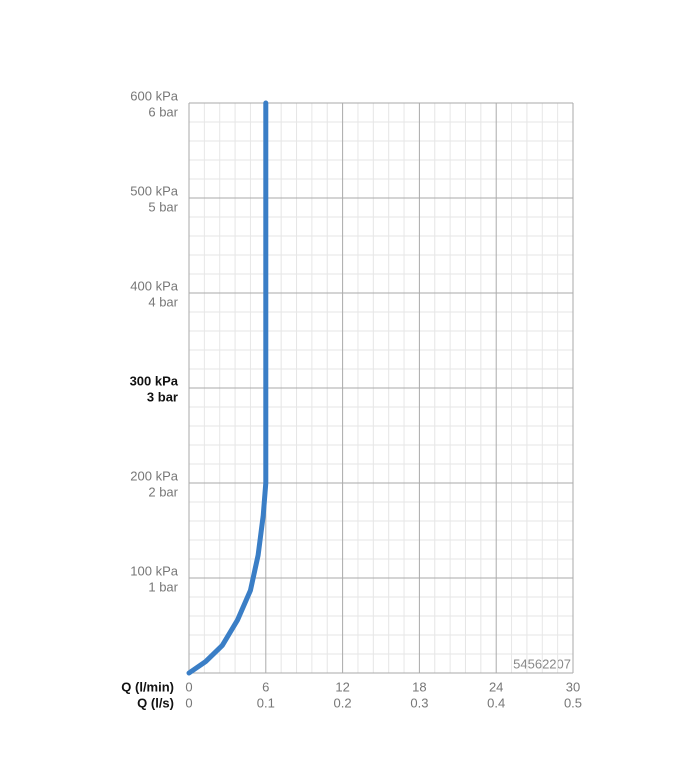 The image size is (695, 768). Describe the element at coordinates (343, 702) in the screenshot. I see `x2-tick-label: 0.2` at that location.